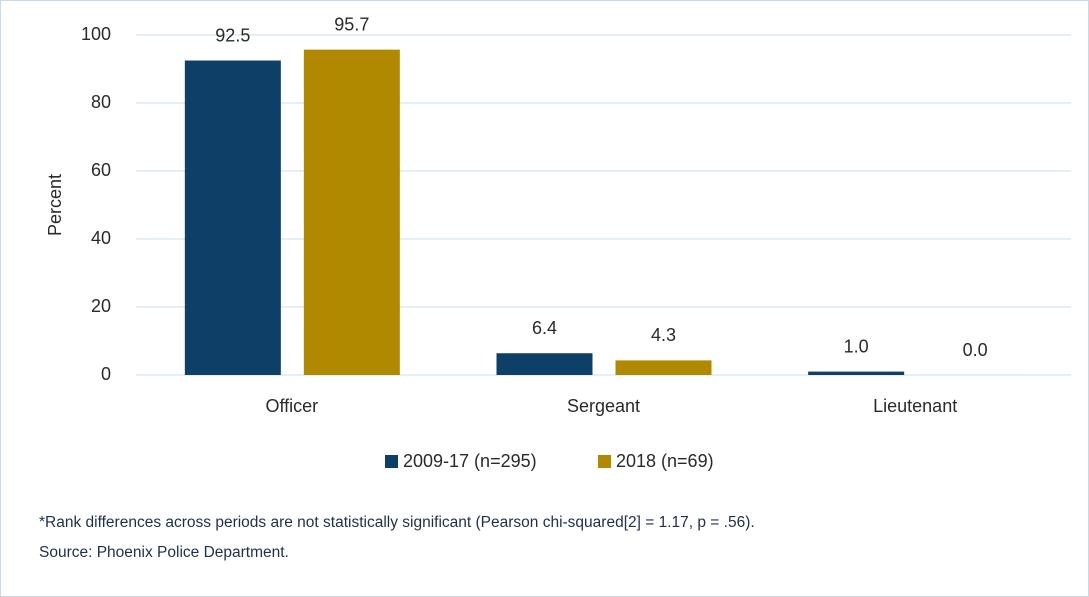 The width and height of the screenshot is (1089, 597). Describe the element at coordinates (101, 102) in the screenshot. I see `y-tick-label: 80` at that location.